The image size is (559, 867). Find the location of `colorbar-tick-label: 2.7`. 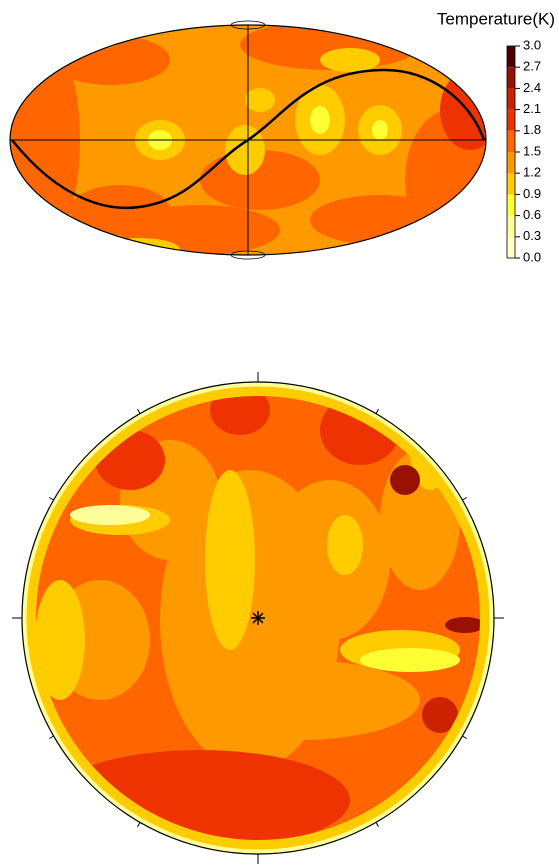

colorbar-tick-label: 2.7 is located at coordinates (532, 66).